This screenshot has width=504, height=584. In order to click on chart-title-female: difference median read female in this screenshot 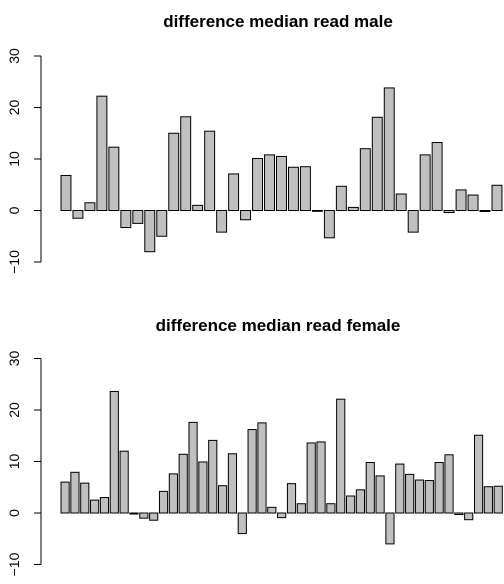, I will do `click(278, 325)`.